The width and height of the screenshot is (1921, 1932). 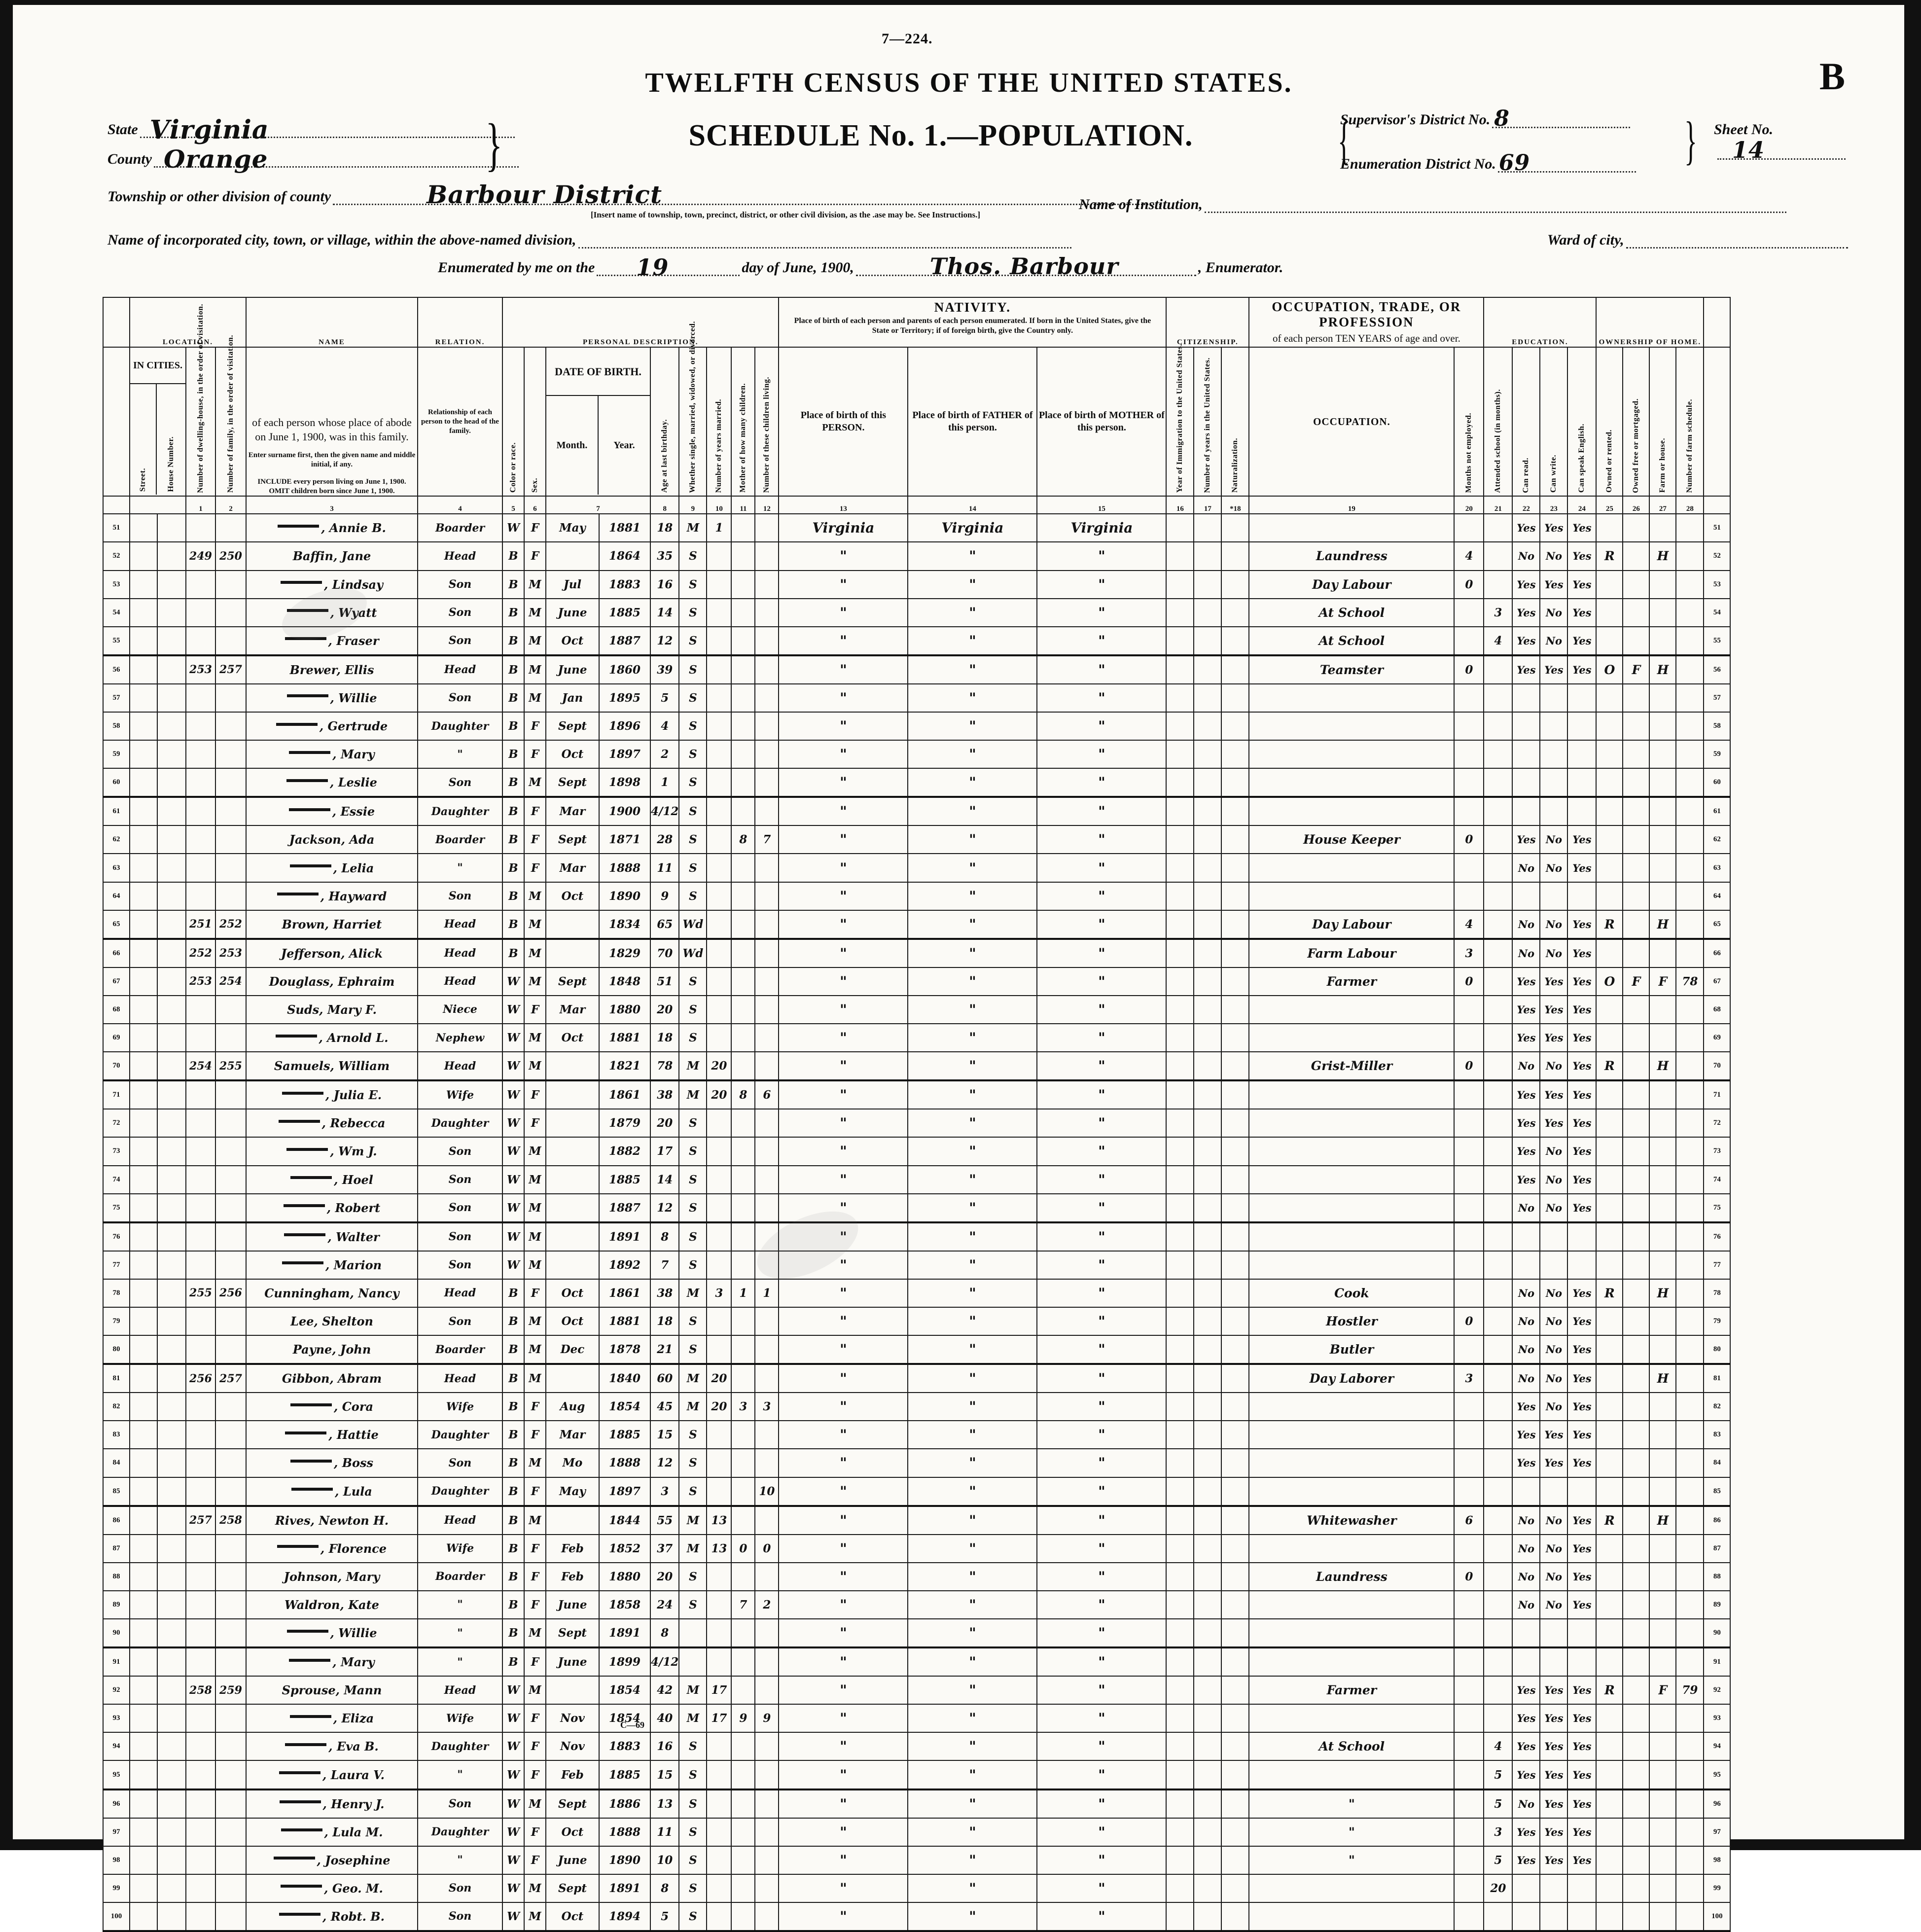 What do you see at coordinates (1717, 1293) in the screenshot?
I see `row-number-right: 78` at bounding box center [1717, 1293].